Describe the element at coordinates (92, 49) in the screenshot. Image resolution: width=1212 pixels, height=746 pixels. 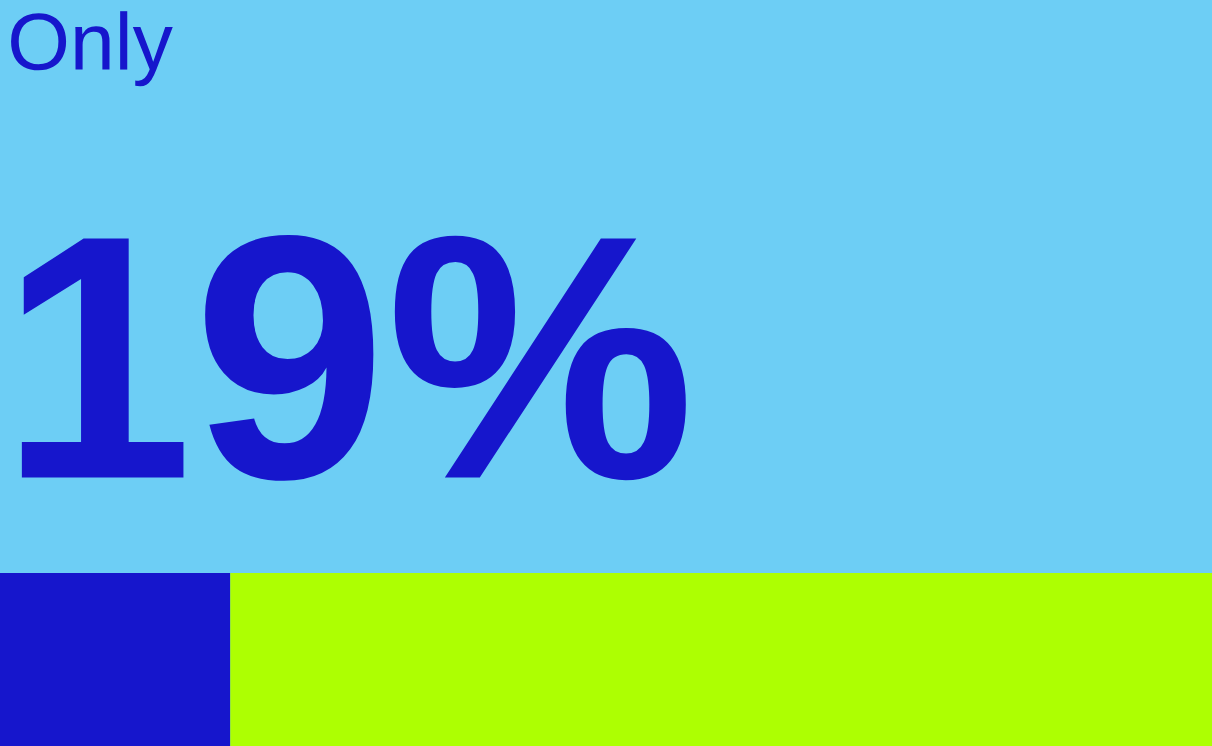
I see `chart-title: Only` at that location.